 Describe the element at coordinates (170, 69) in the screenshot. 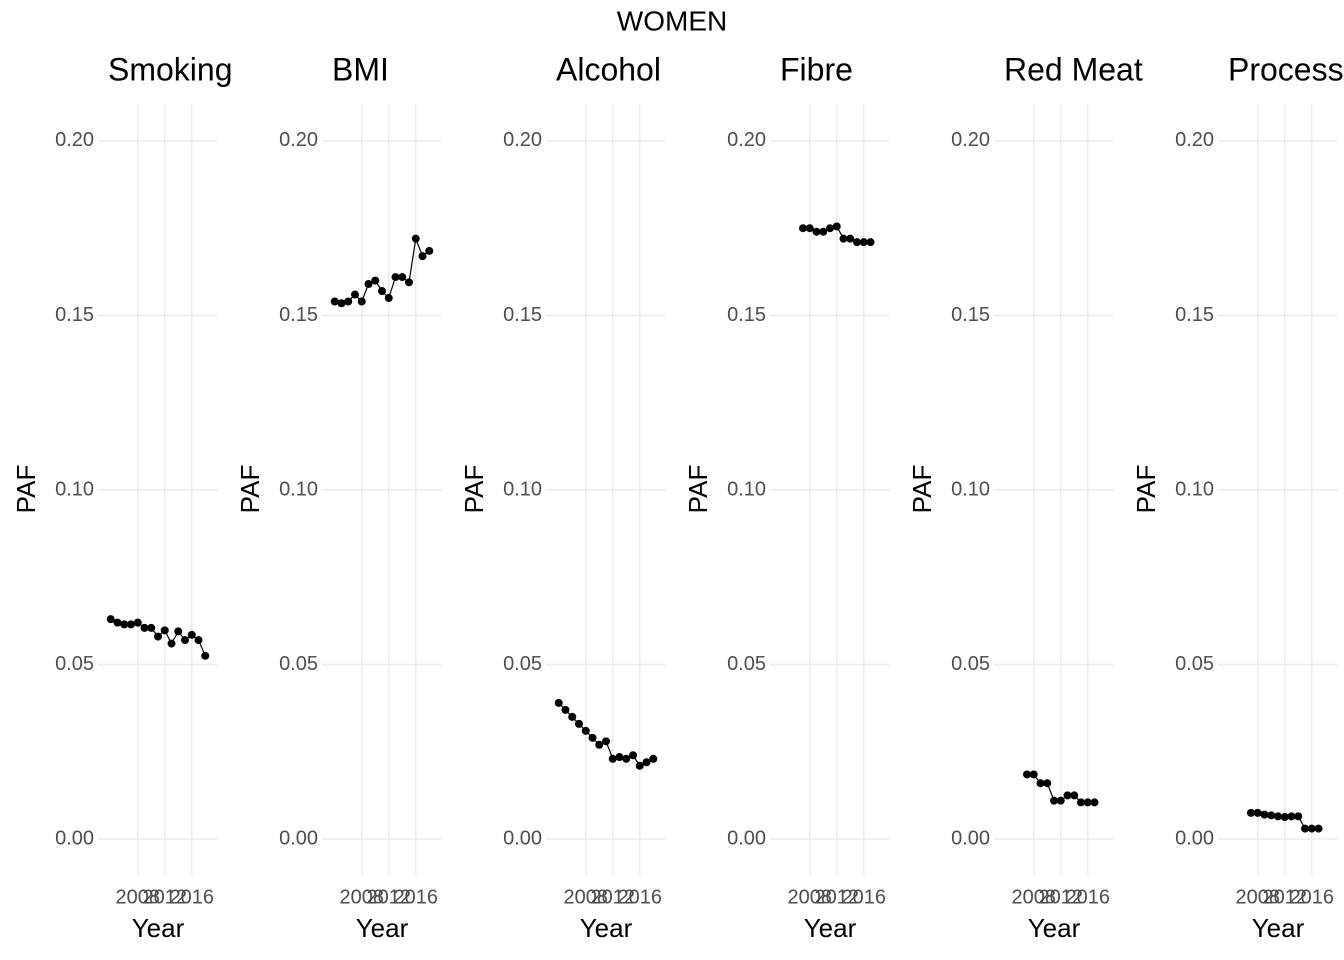

I see `panel-title: Smoking` at that location.